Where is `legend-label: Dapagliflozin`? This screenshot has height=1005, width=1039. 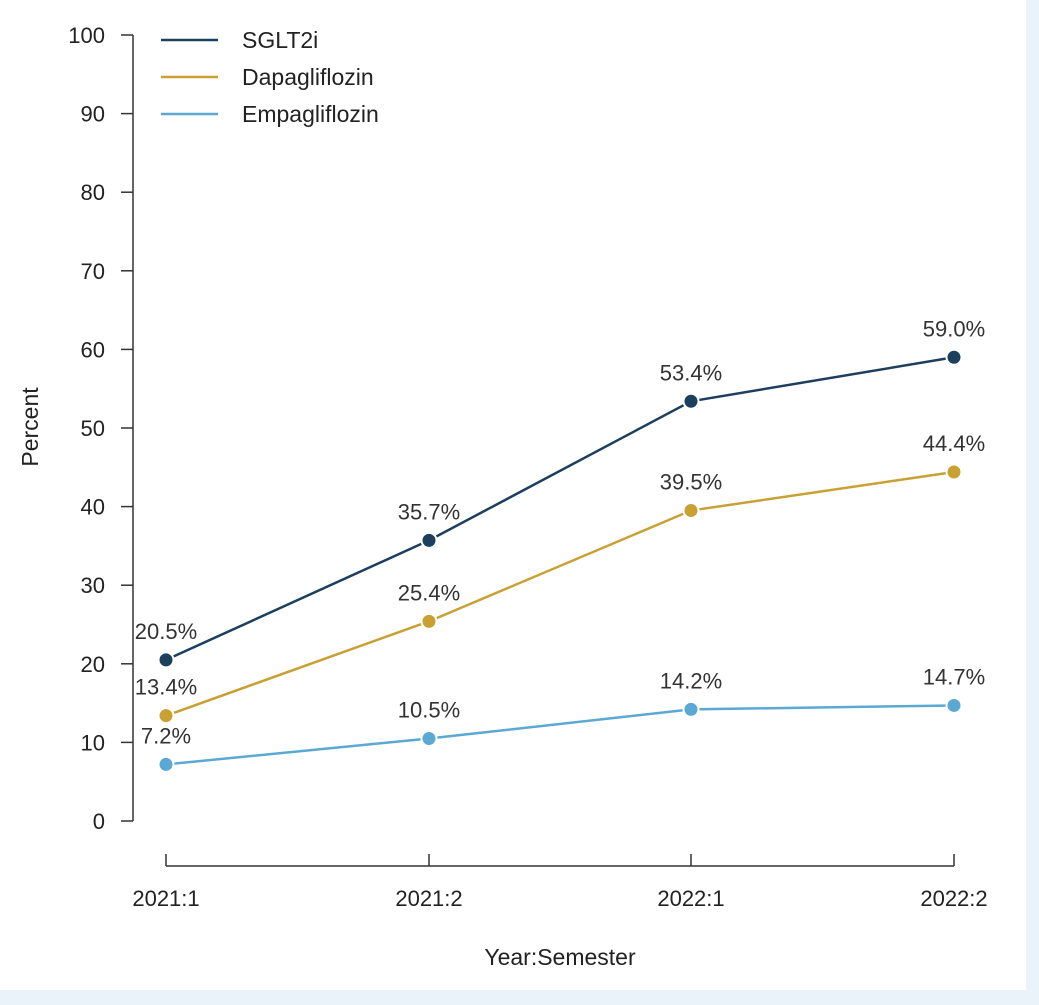
legend-label: Dapagliflozin is located at coordinates (308, 77).